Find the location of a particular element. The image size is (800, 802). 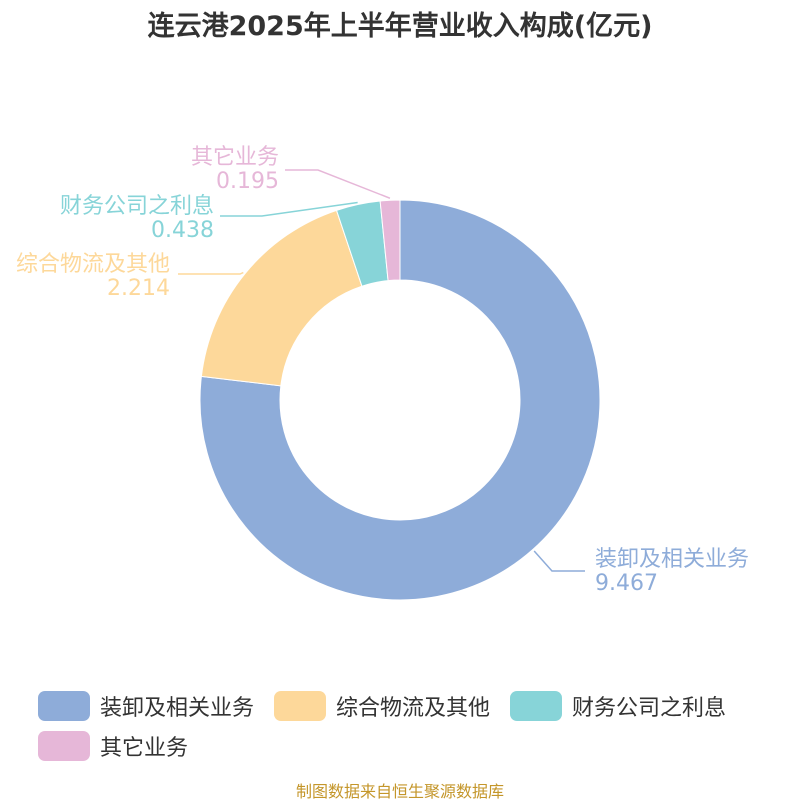

legend-item-other: 其它业务 is located at coordinates (113, 746).